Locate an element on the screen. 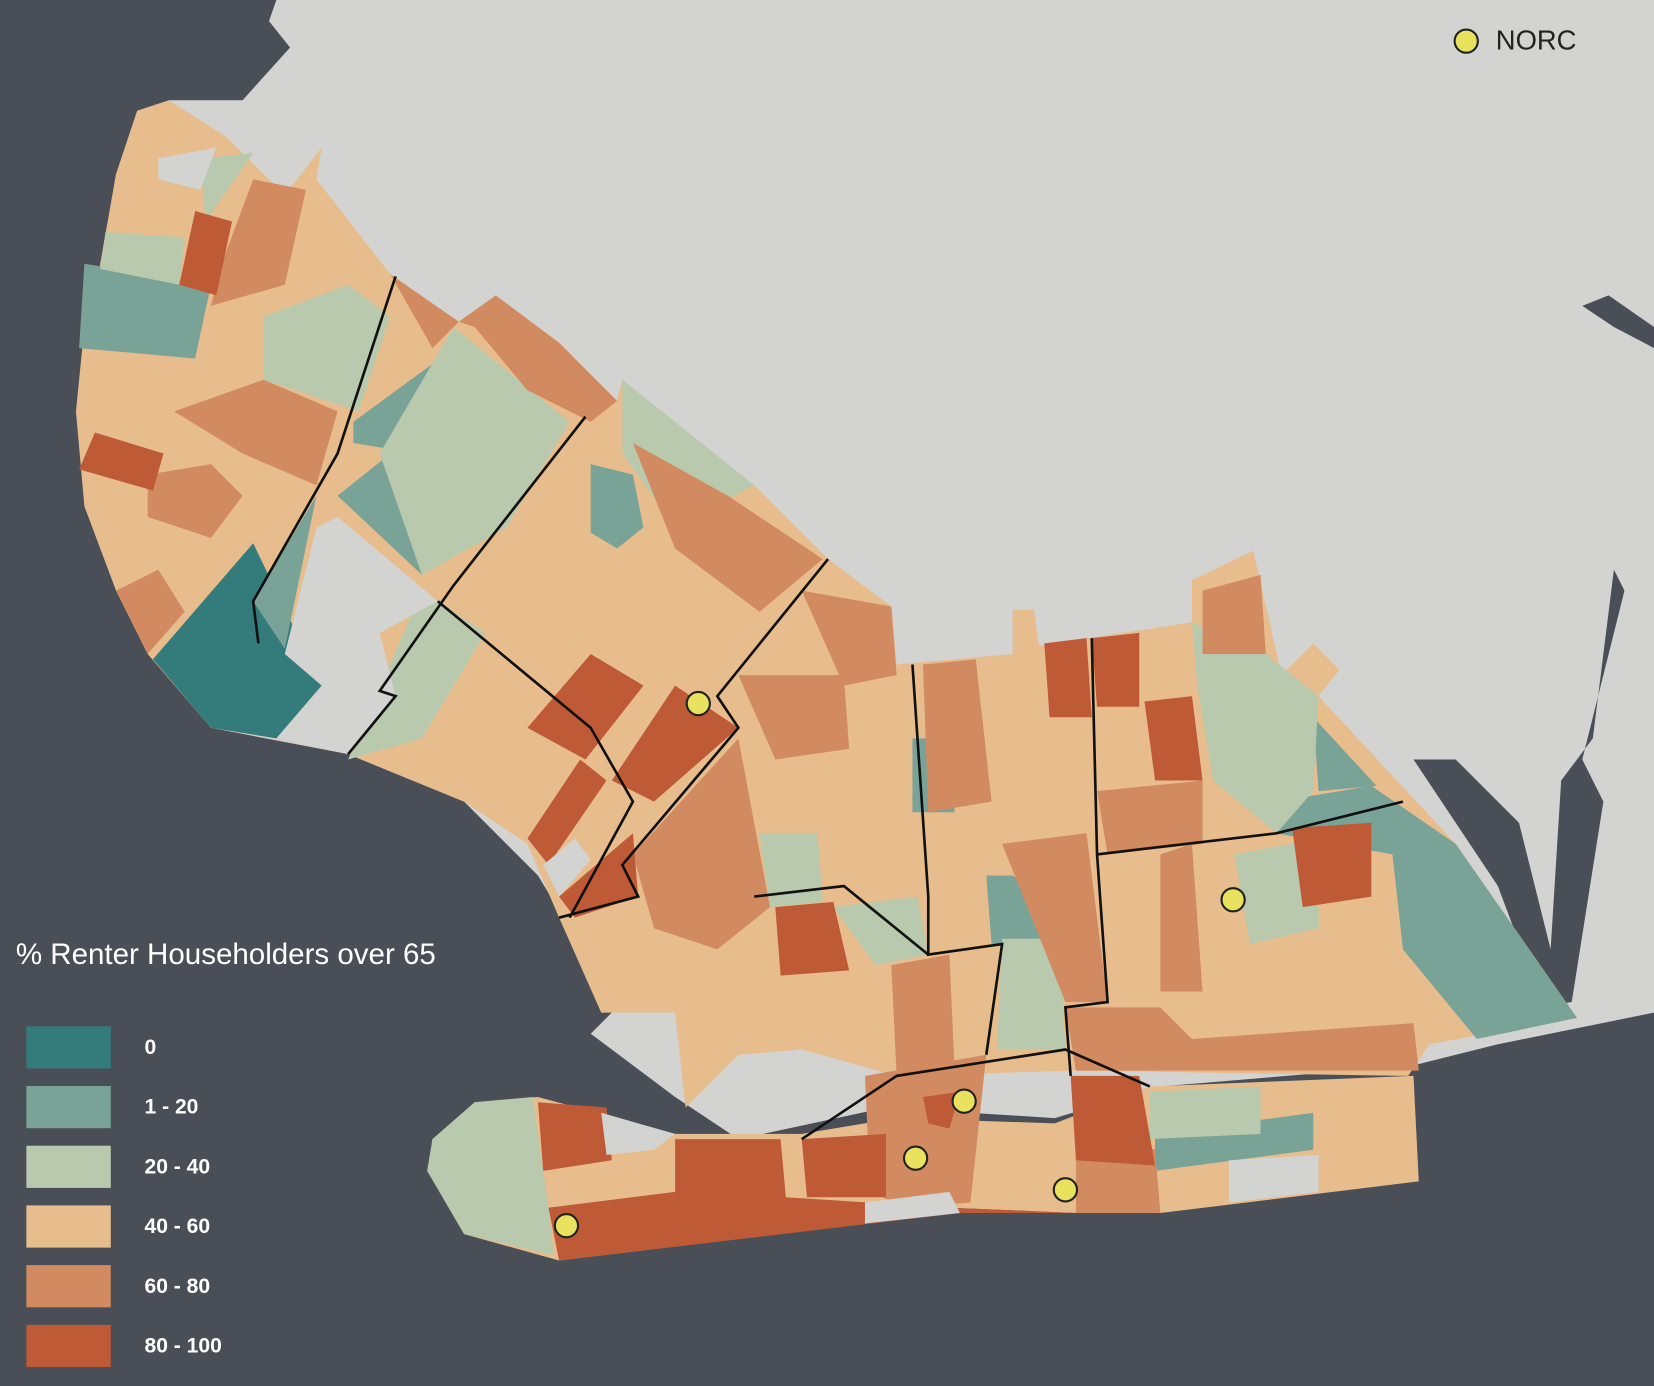 The height and width of the screenshot is (1386, 1654). key-marker is located at coordinates (1466, 41).